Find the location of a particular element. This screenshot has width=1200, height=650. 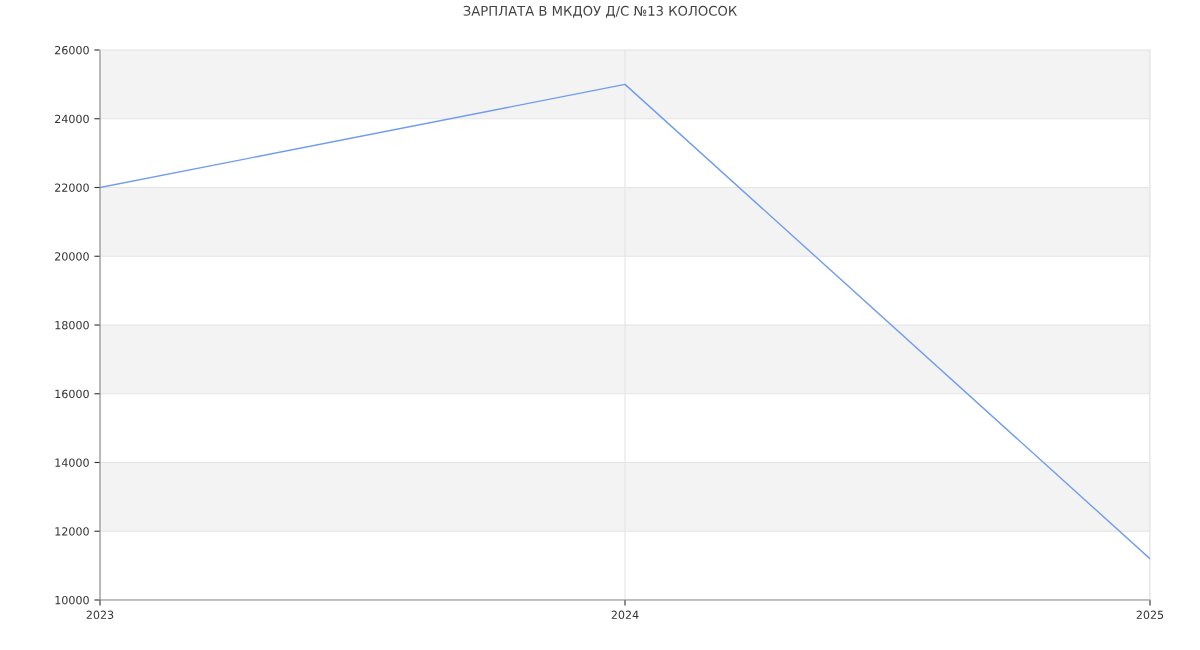

x-tick-label: 2023 is located at coordinates (100, 615).